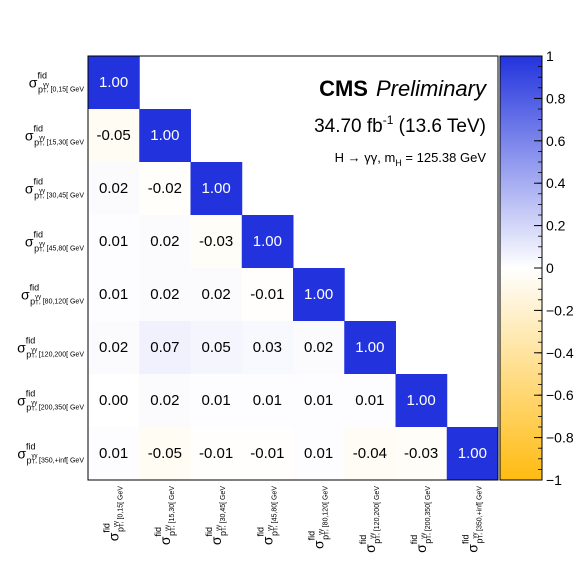 This screenshot has width=580, height=563. I want to click on x-axis-tick-label: σfid pγγT, [45,80[ GeV, so click(267, 515).